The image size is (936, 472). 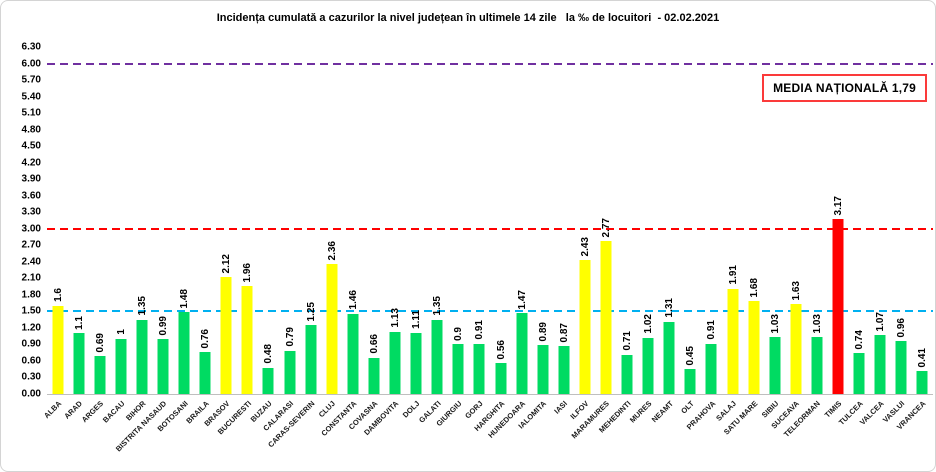 I want to click on bar-slot-calarasi: 0.79, so click(x=289, y=220).